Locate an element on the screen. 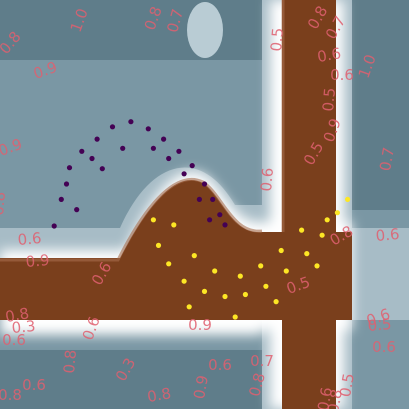 The image size is (409, 409). edge-horizontal is located at coordinates (131, 219).